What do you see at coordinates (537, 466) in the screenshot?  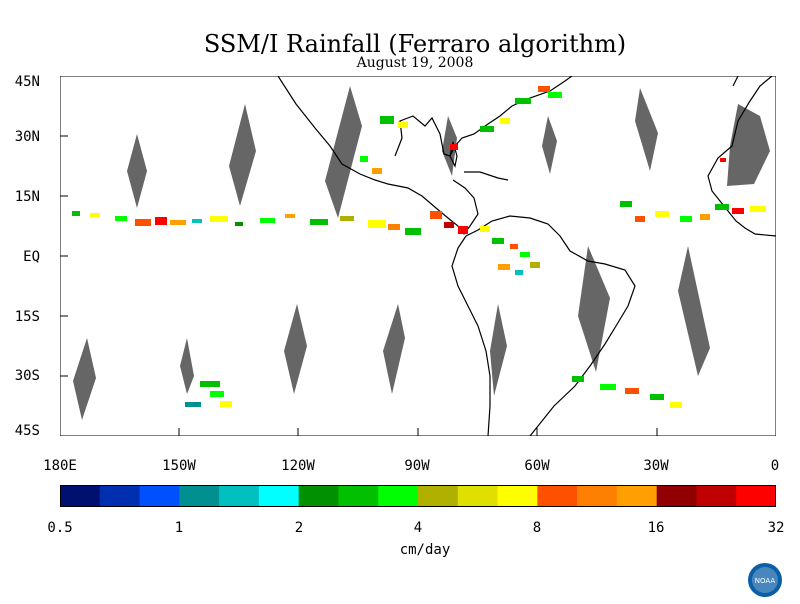 I see `lon-label-60w: 60W` at bounding box center [537, 466].